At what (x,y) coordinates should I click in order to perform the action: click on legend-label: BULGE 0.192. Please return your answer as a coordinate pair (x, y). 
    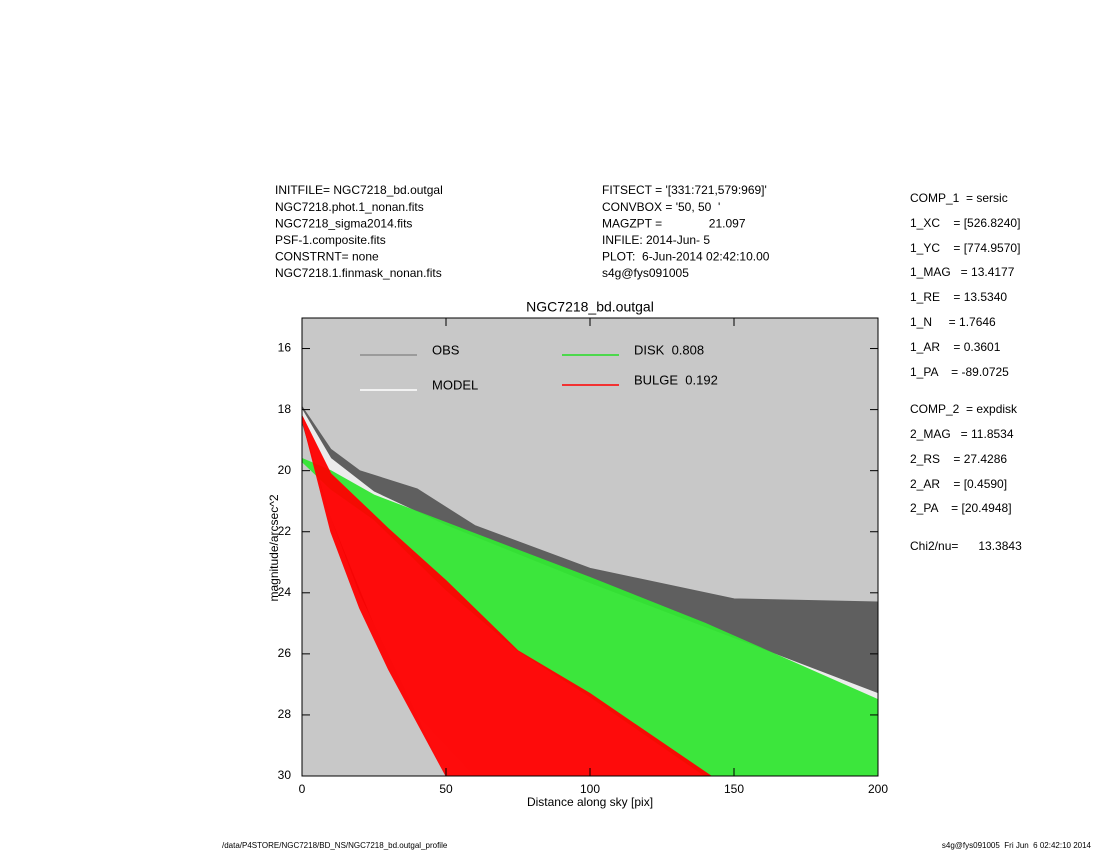
    Looking at the image, I should click on (676, 379).